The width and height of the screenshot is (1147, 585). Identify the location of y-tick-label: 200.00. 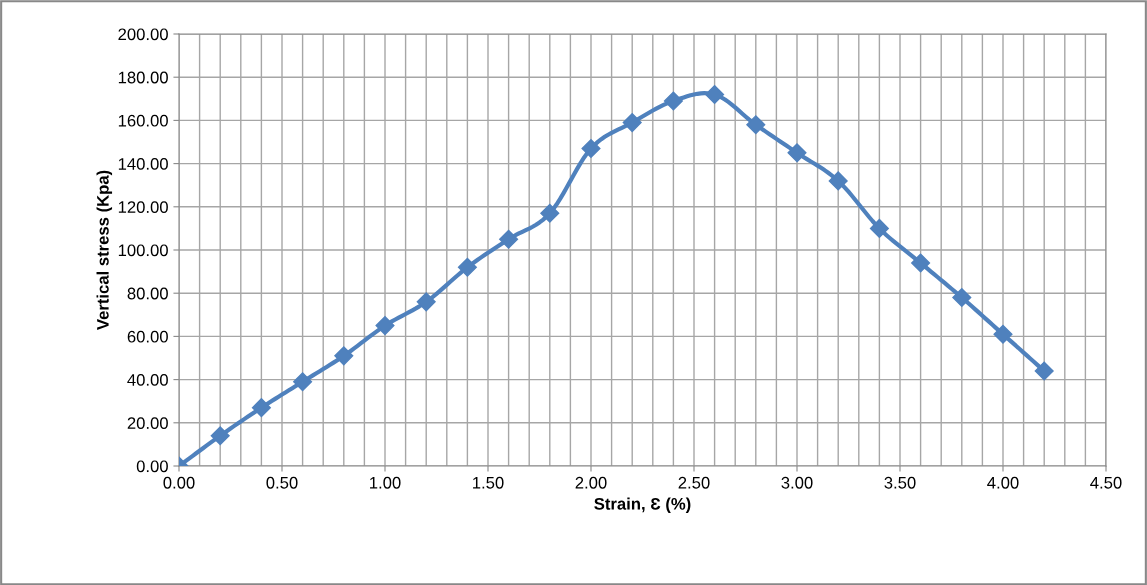
(143, 34).